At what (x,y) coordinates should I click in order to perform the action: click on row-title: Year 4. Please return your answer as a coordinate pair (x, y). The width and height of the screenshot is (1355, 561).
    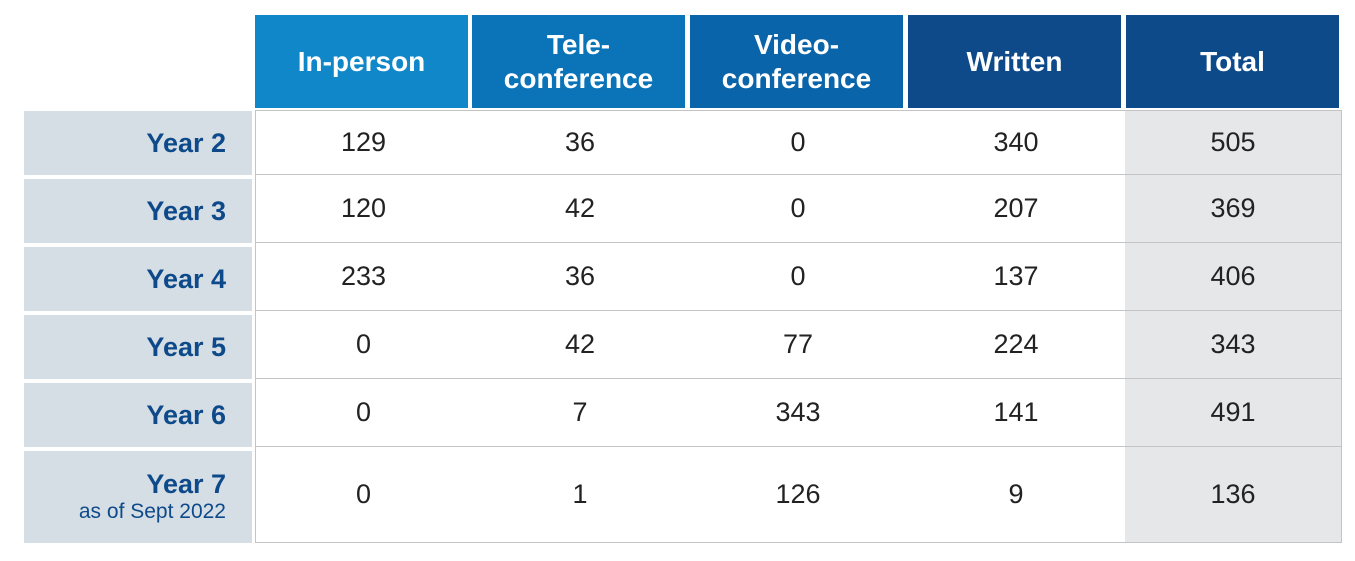
    Looking at the image, I should click on (186, 279).